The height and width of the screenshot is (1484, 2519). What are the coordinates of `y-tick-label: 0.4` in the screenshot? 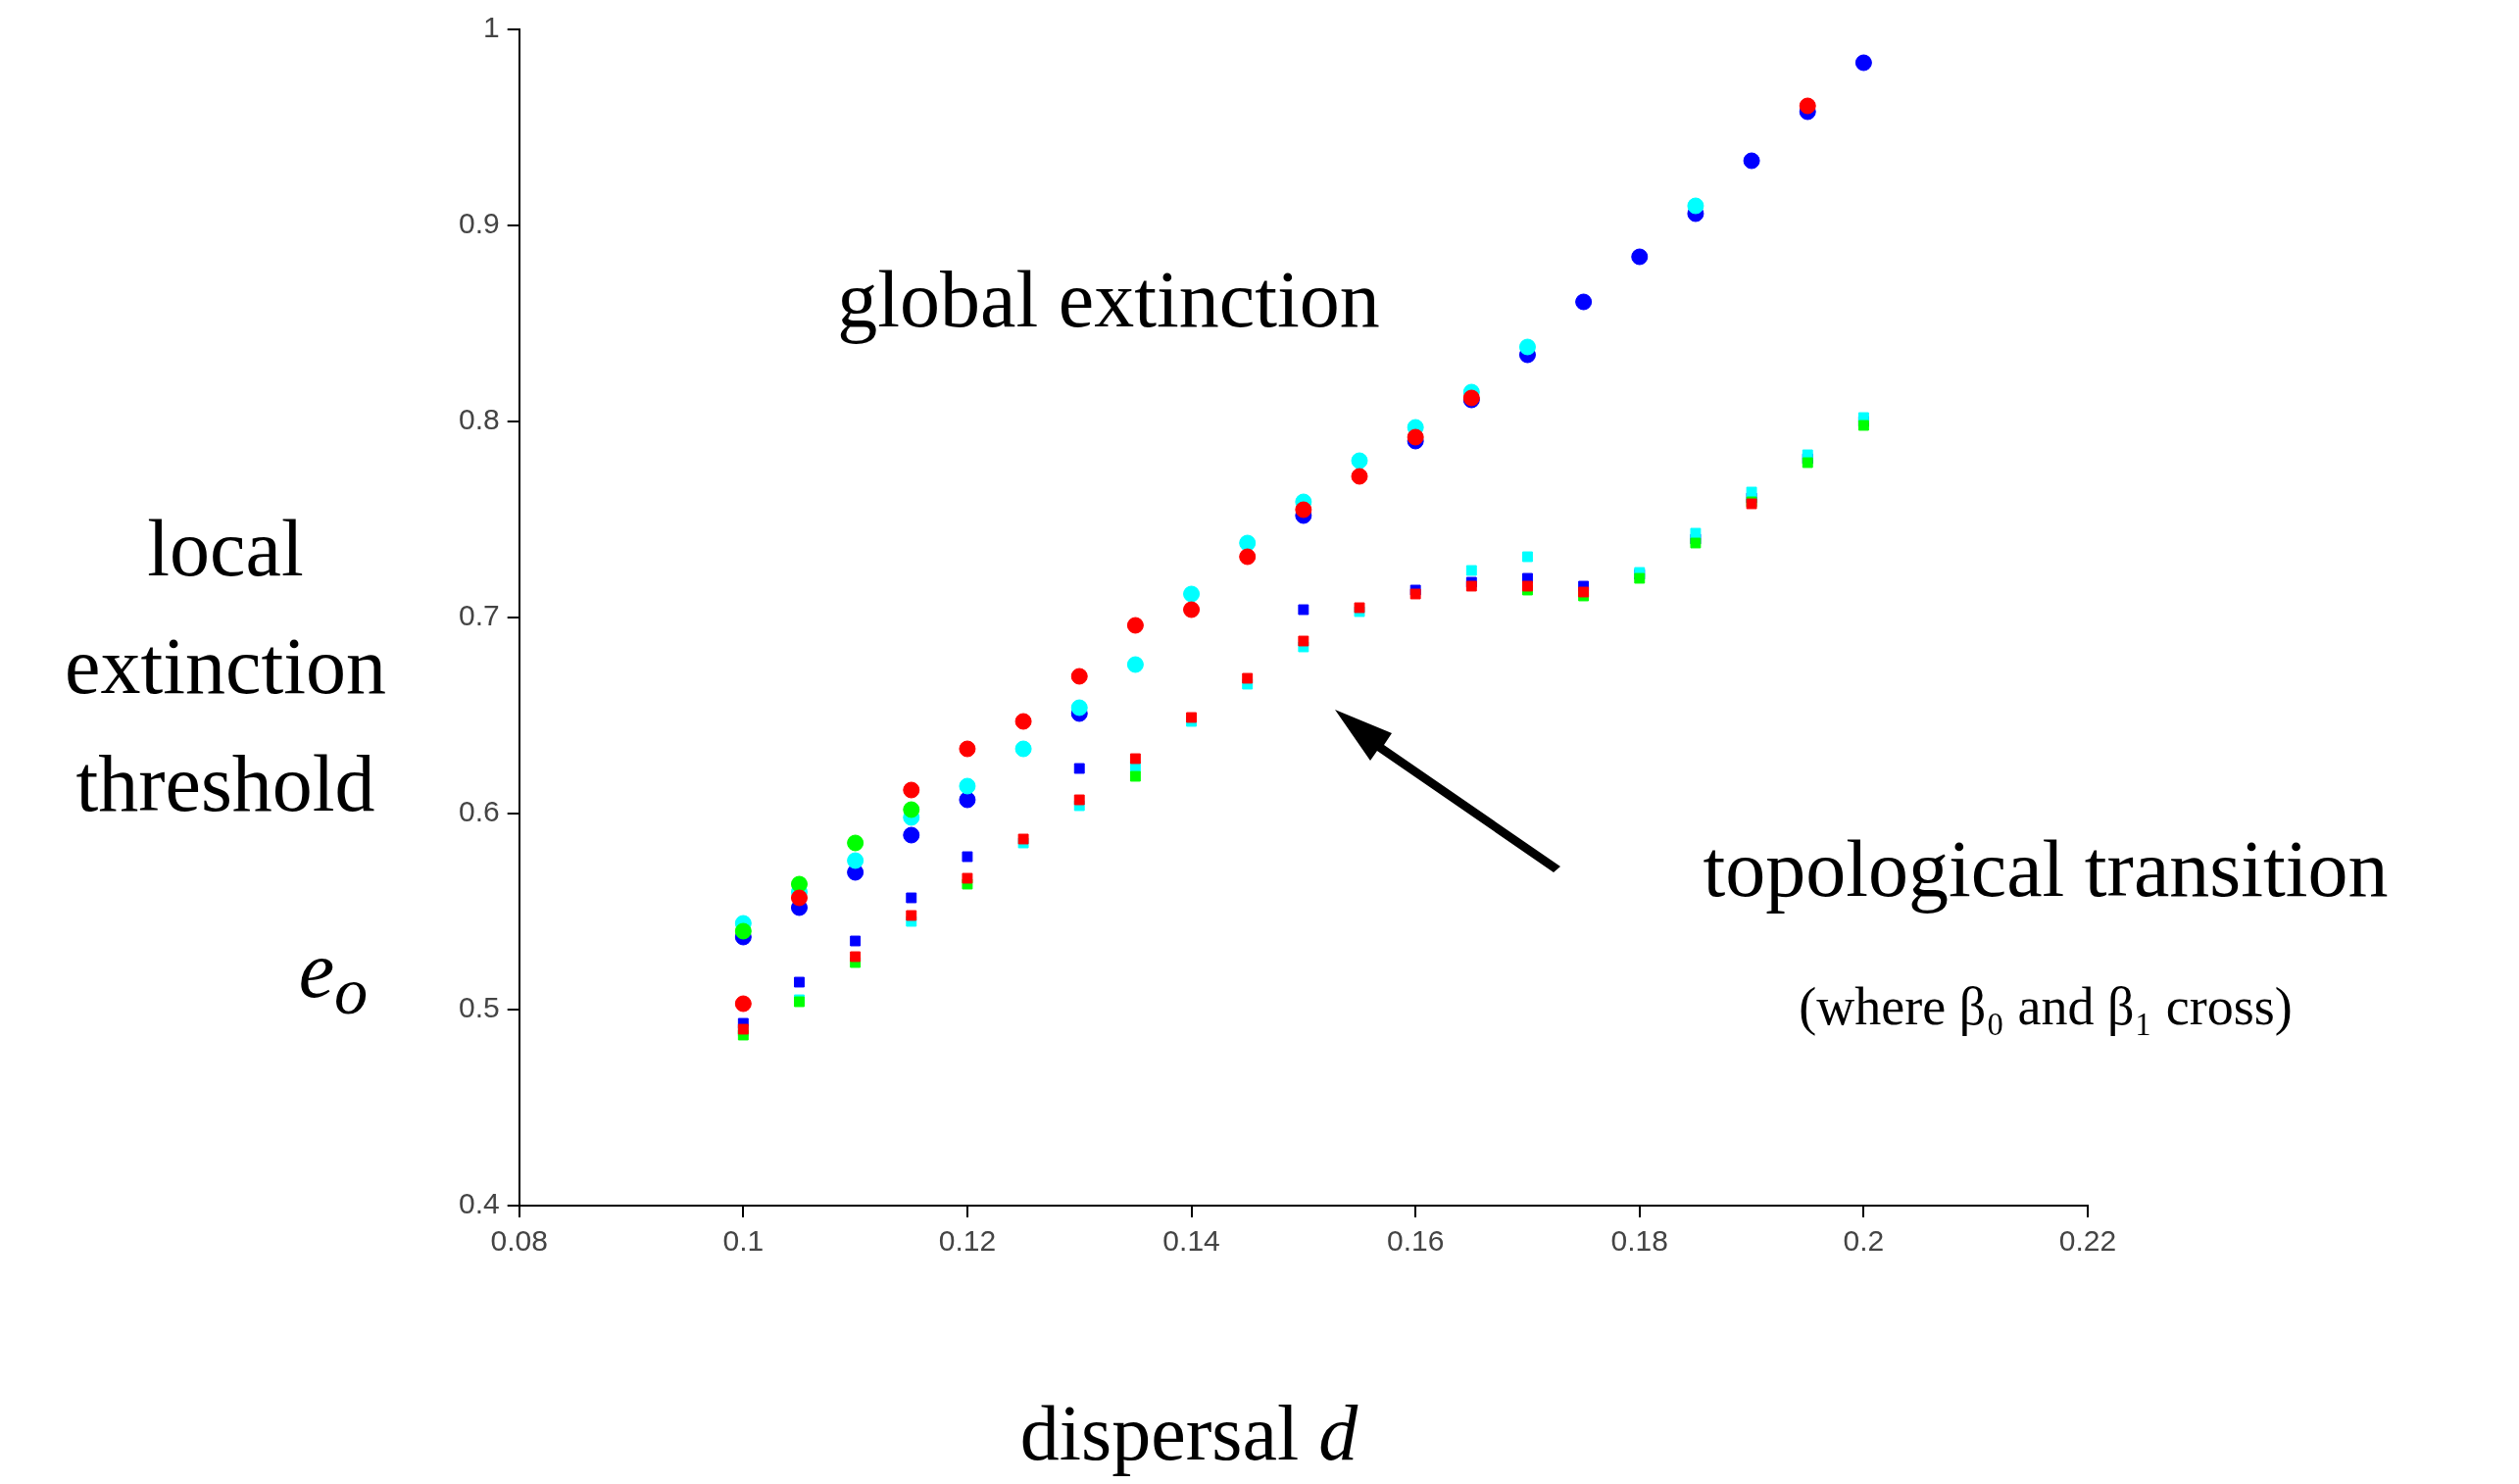 It's located at (479, 1204).